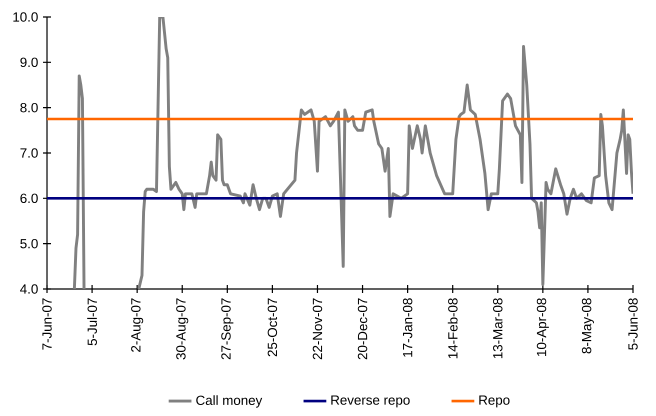 The image size is (656, 416). I want to click on x-tick-label: 30-Aug-07, so click(182, 329).